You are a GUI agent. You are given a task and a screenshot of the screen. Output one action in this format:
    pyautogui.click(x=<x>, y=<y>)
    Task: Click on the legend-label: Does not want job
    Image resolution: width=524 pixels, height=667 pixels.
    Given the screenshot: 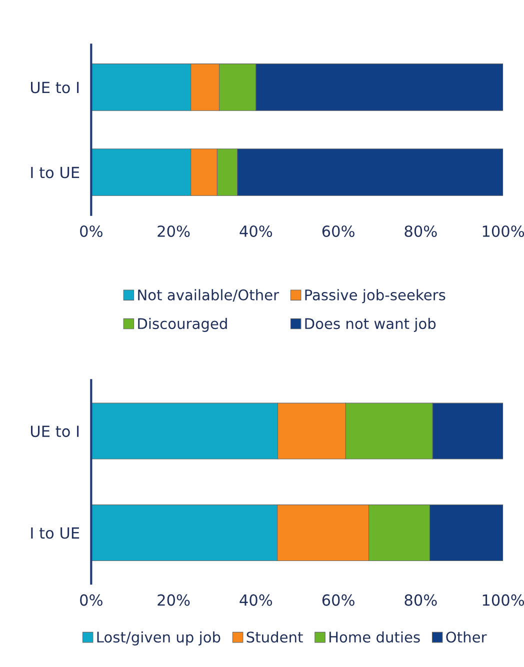 What is the action you would take?
    pyautogui.click(x=370, y=325)
    